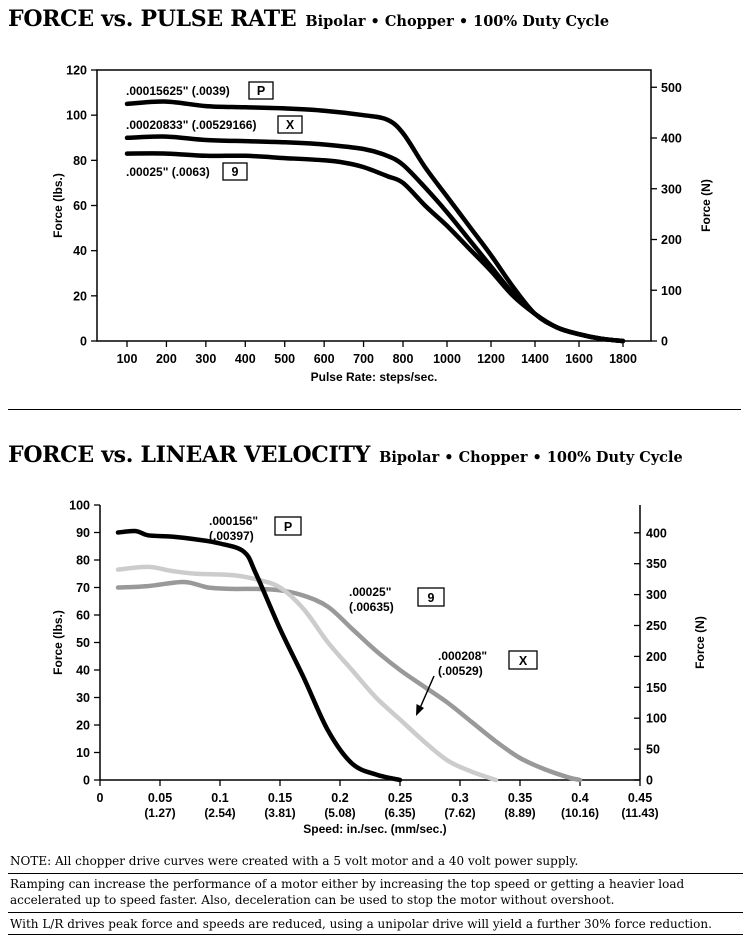 This screenshot has width=750, height=941. What do you see at coordinates (83, 588) in the screenshot?
I see `y-tick-label: 70` at bounding box center [83, 588].